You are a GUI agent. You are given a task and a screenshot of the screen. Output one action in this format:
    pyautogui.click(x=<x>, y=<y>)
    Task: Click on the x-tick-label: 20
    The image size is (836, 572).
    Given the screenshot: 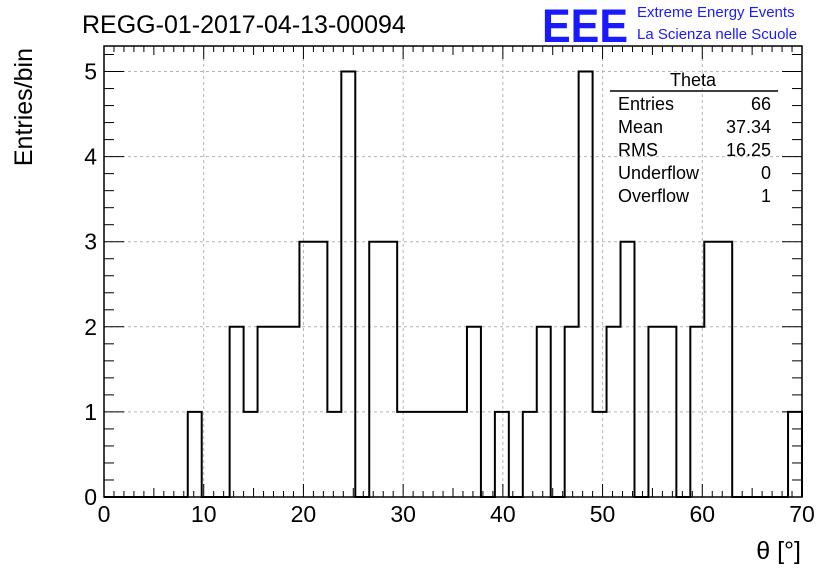 What is the action you would take?
    pyautogui.click(x=304, y=514)
    